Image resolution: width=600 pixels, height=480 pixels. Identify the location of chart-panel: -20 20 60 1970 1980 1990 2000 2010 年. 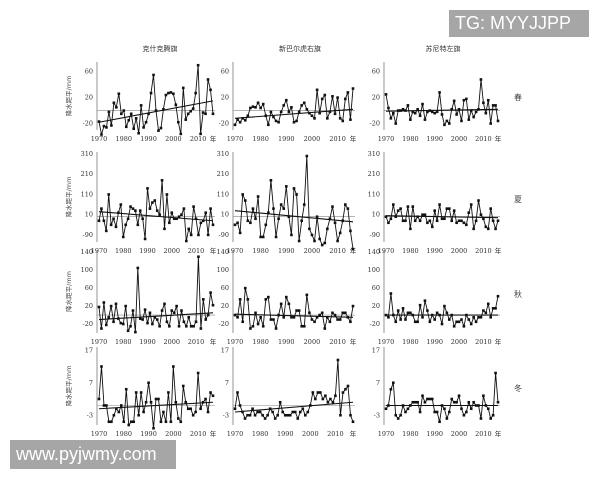
(280, 102).